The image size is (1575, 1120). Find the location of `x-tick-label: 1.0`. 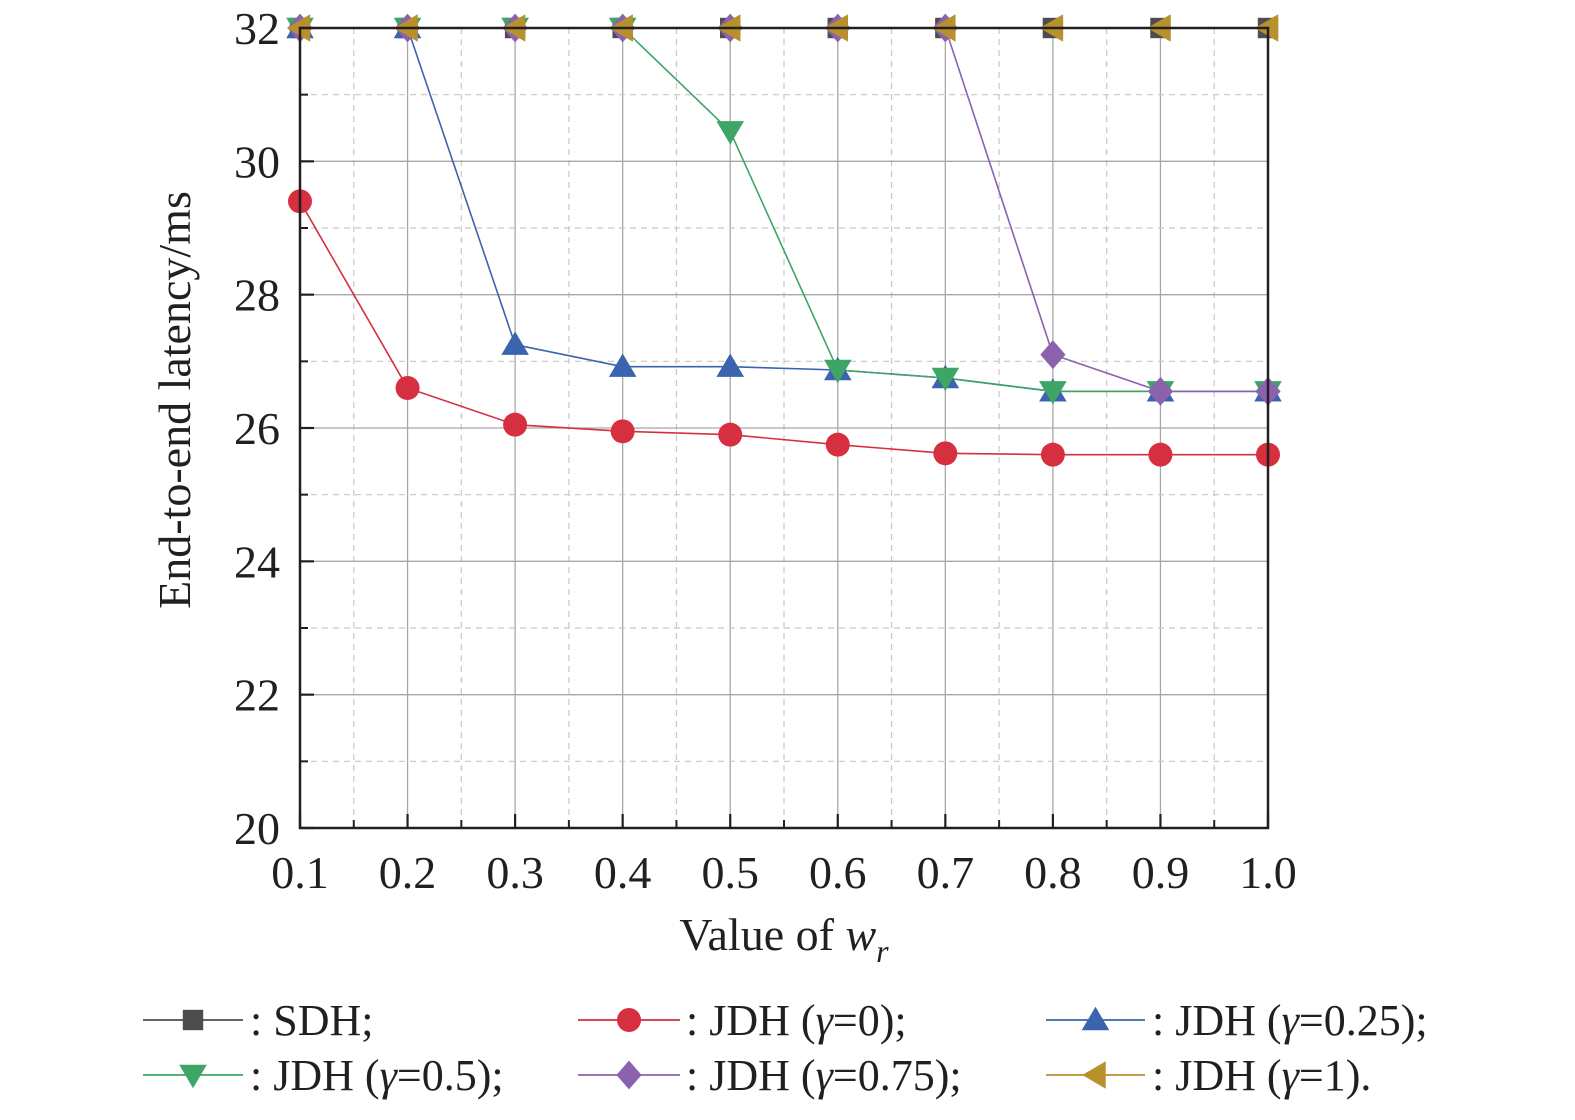

x-tick-label: 1.0 is located at coordinates (1268, 872).